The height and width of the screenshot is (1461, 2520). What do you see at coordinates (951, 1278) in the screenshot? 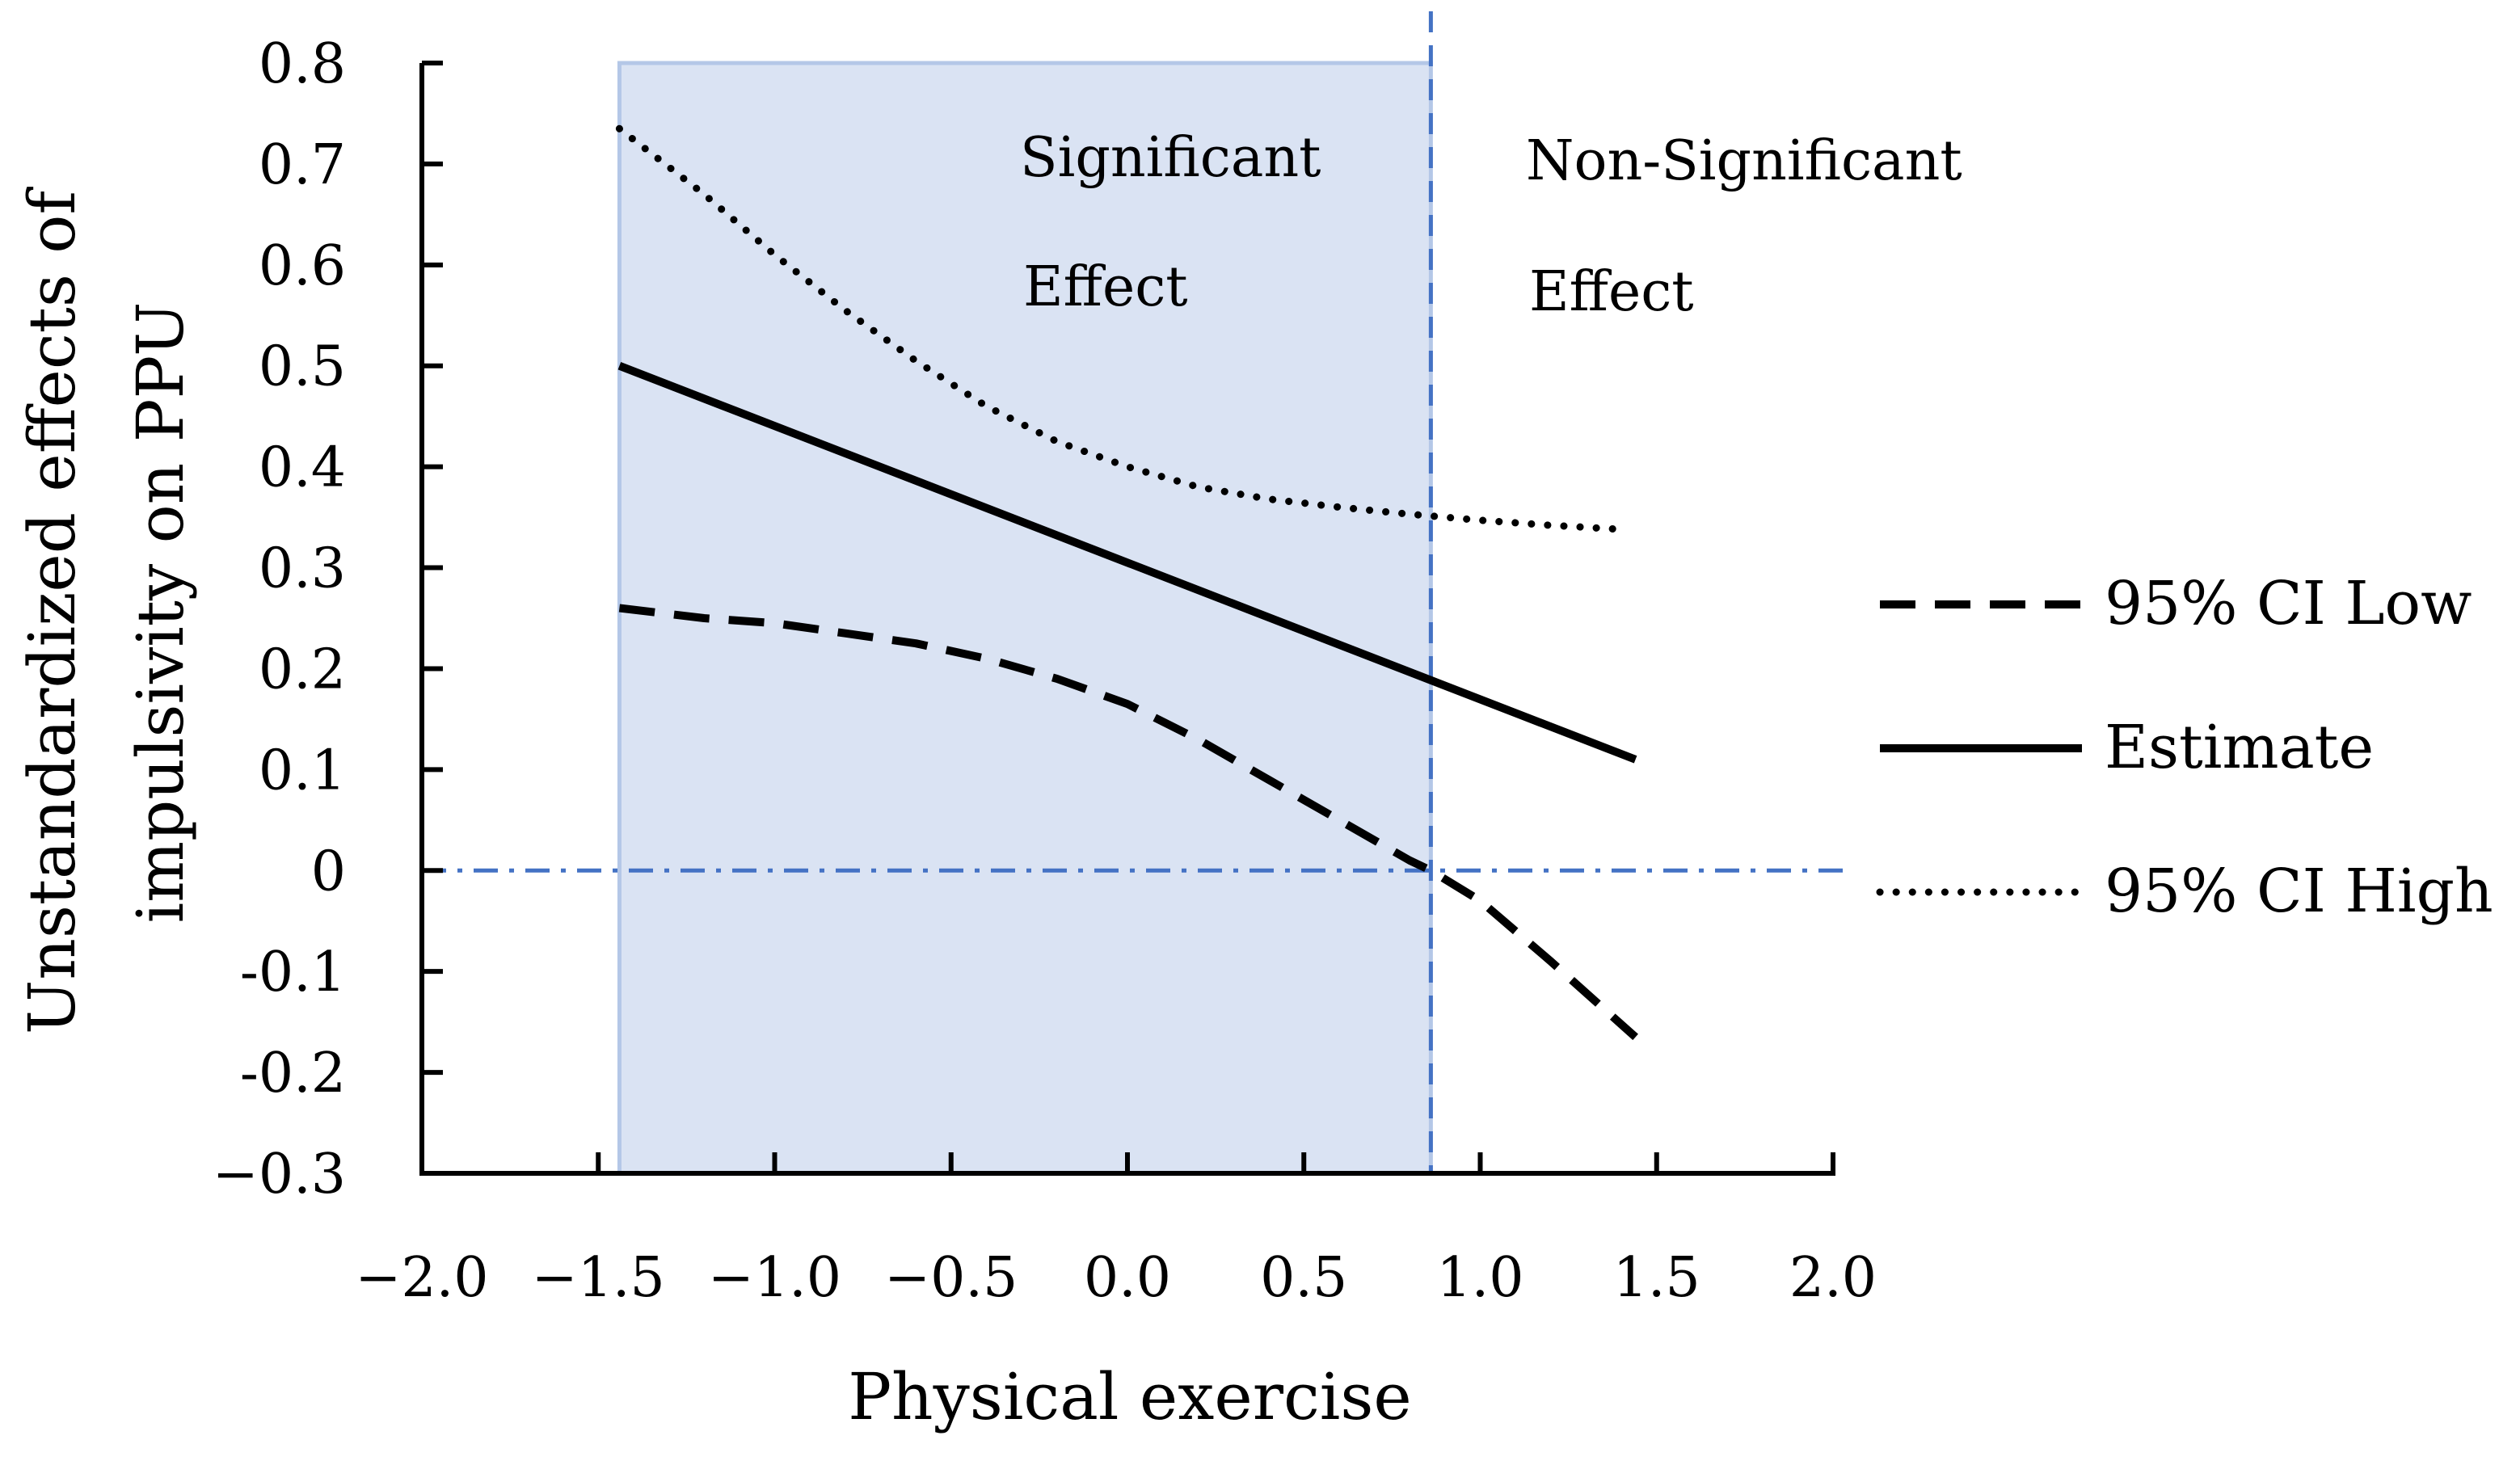
I see `x-tick-label: −0.5` at bounding box center [951, 1278].